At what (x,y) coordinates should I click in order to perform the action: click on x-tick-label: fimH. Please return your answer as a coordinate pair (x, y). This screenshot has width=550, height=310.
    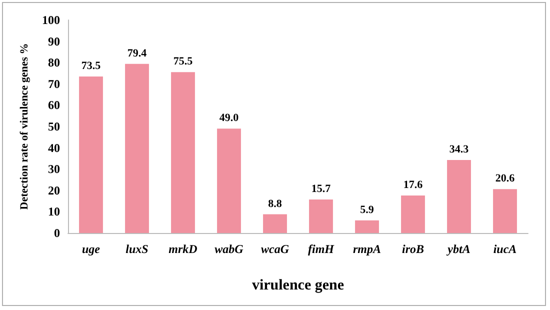
    Looking at the image, I should click on (321, 249).